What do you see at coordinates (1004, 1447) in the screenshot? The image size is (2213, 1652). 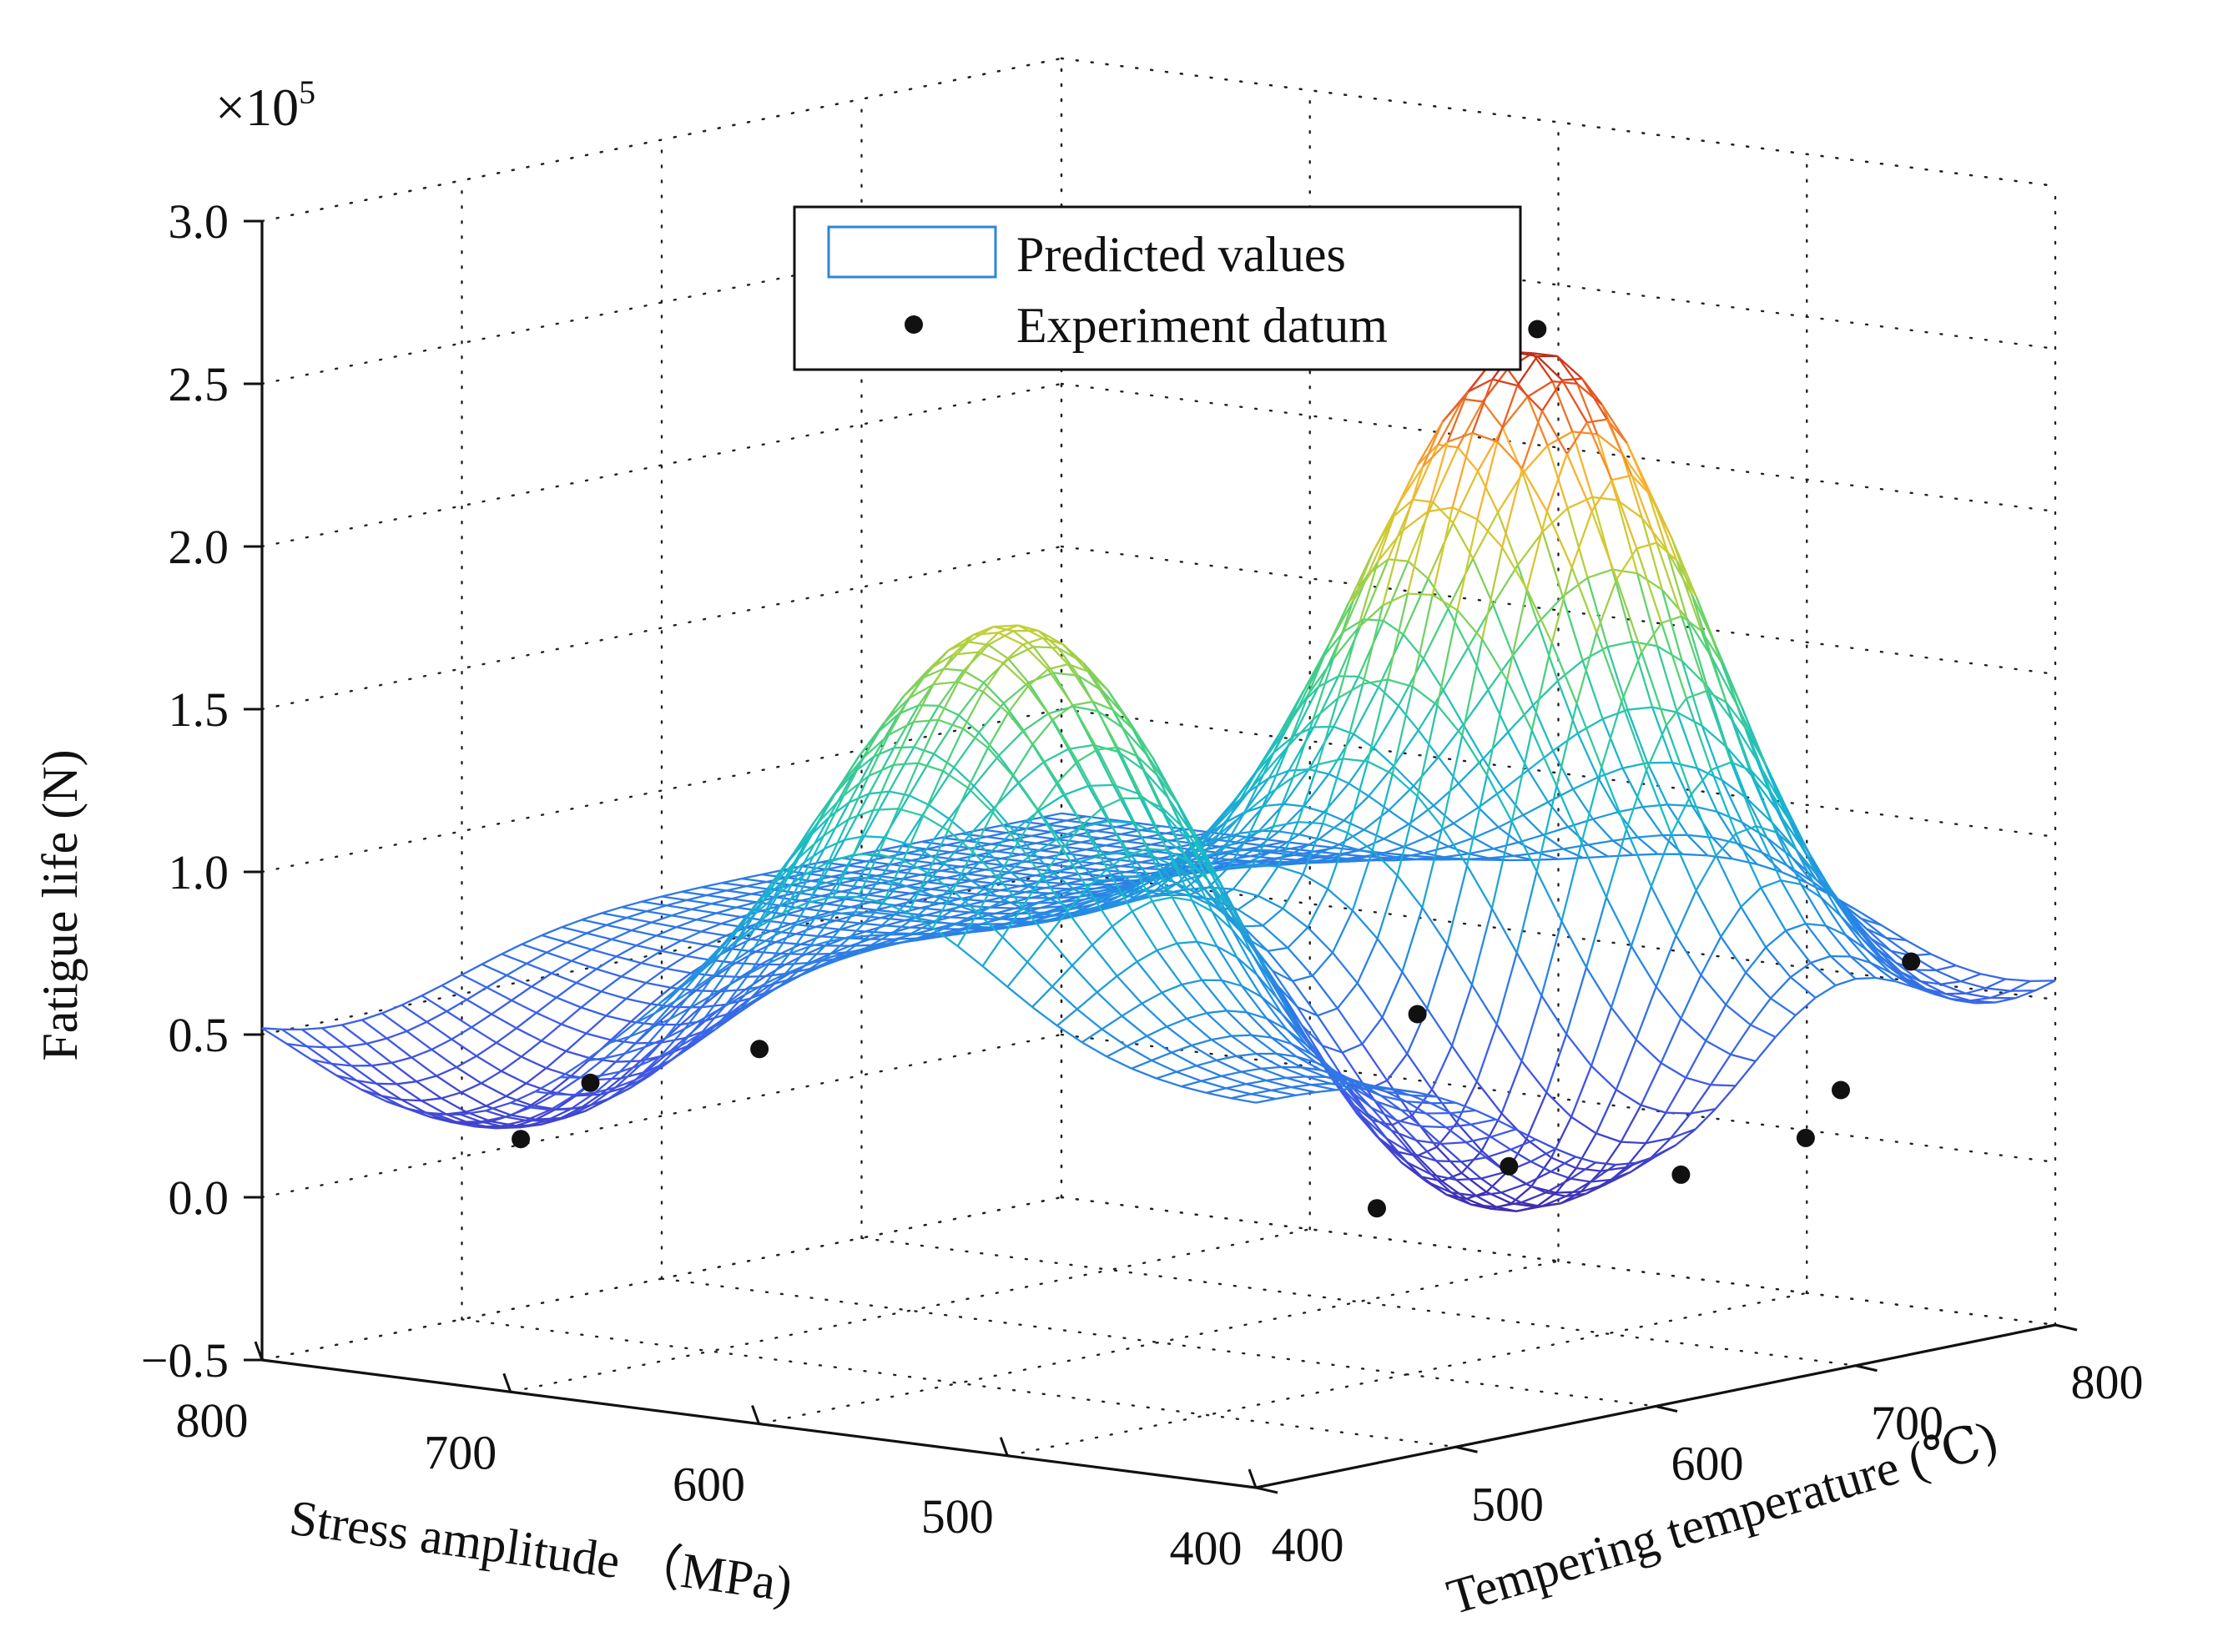 I see `x-tick` at bounding box center [1004, 1447].